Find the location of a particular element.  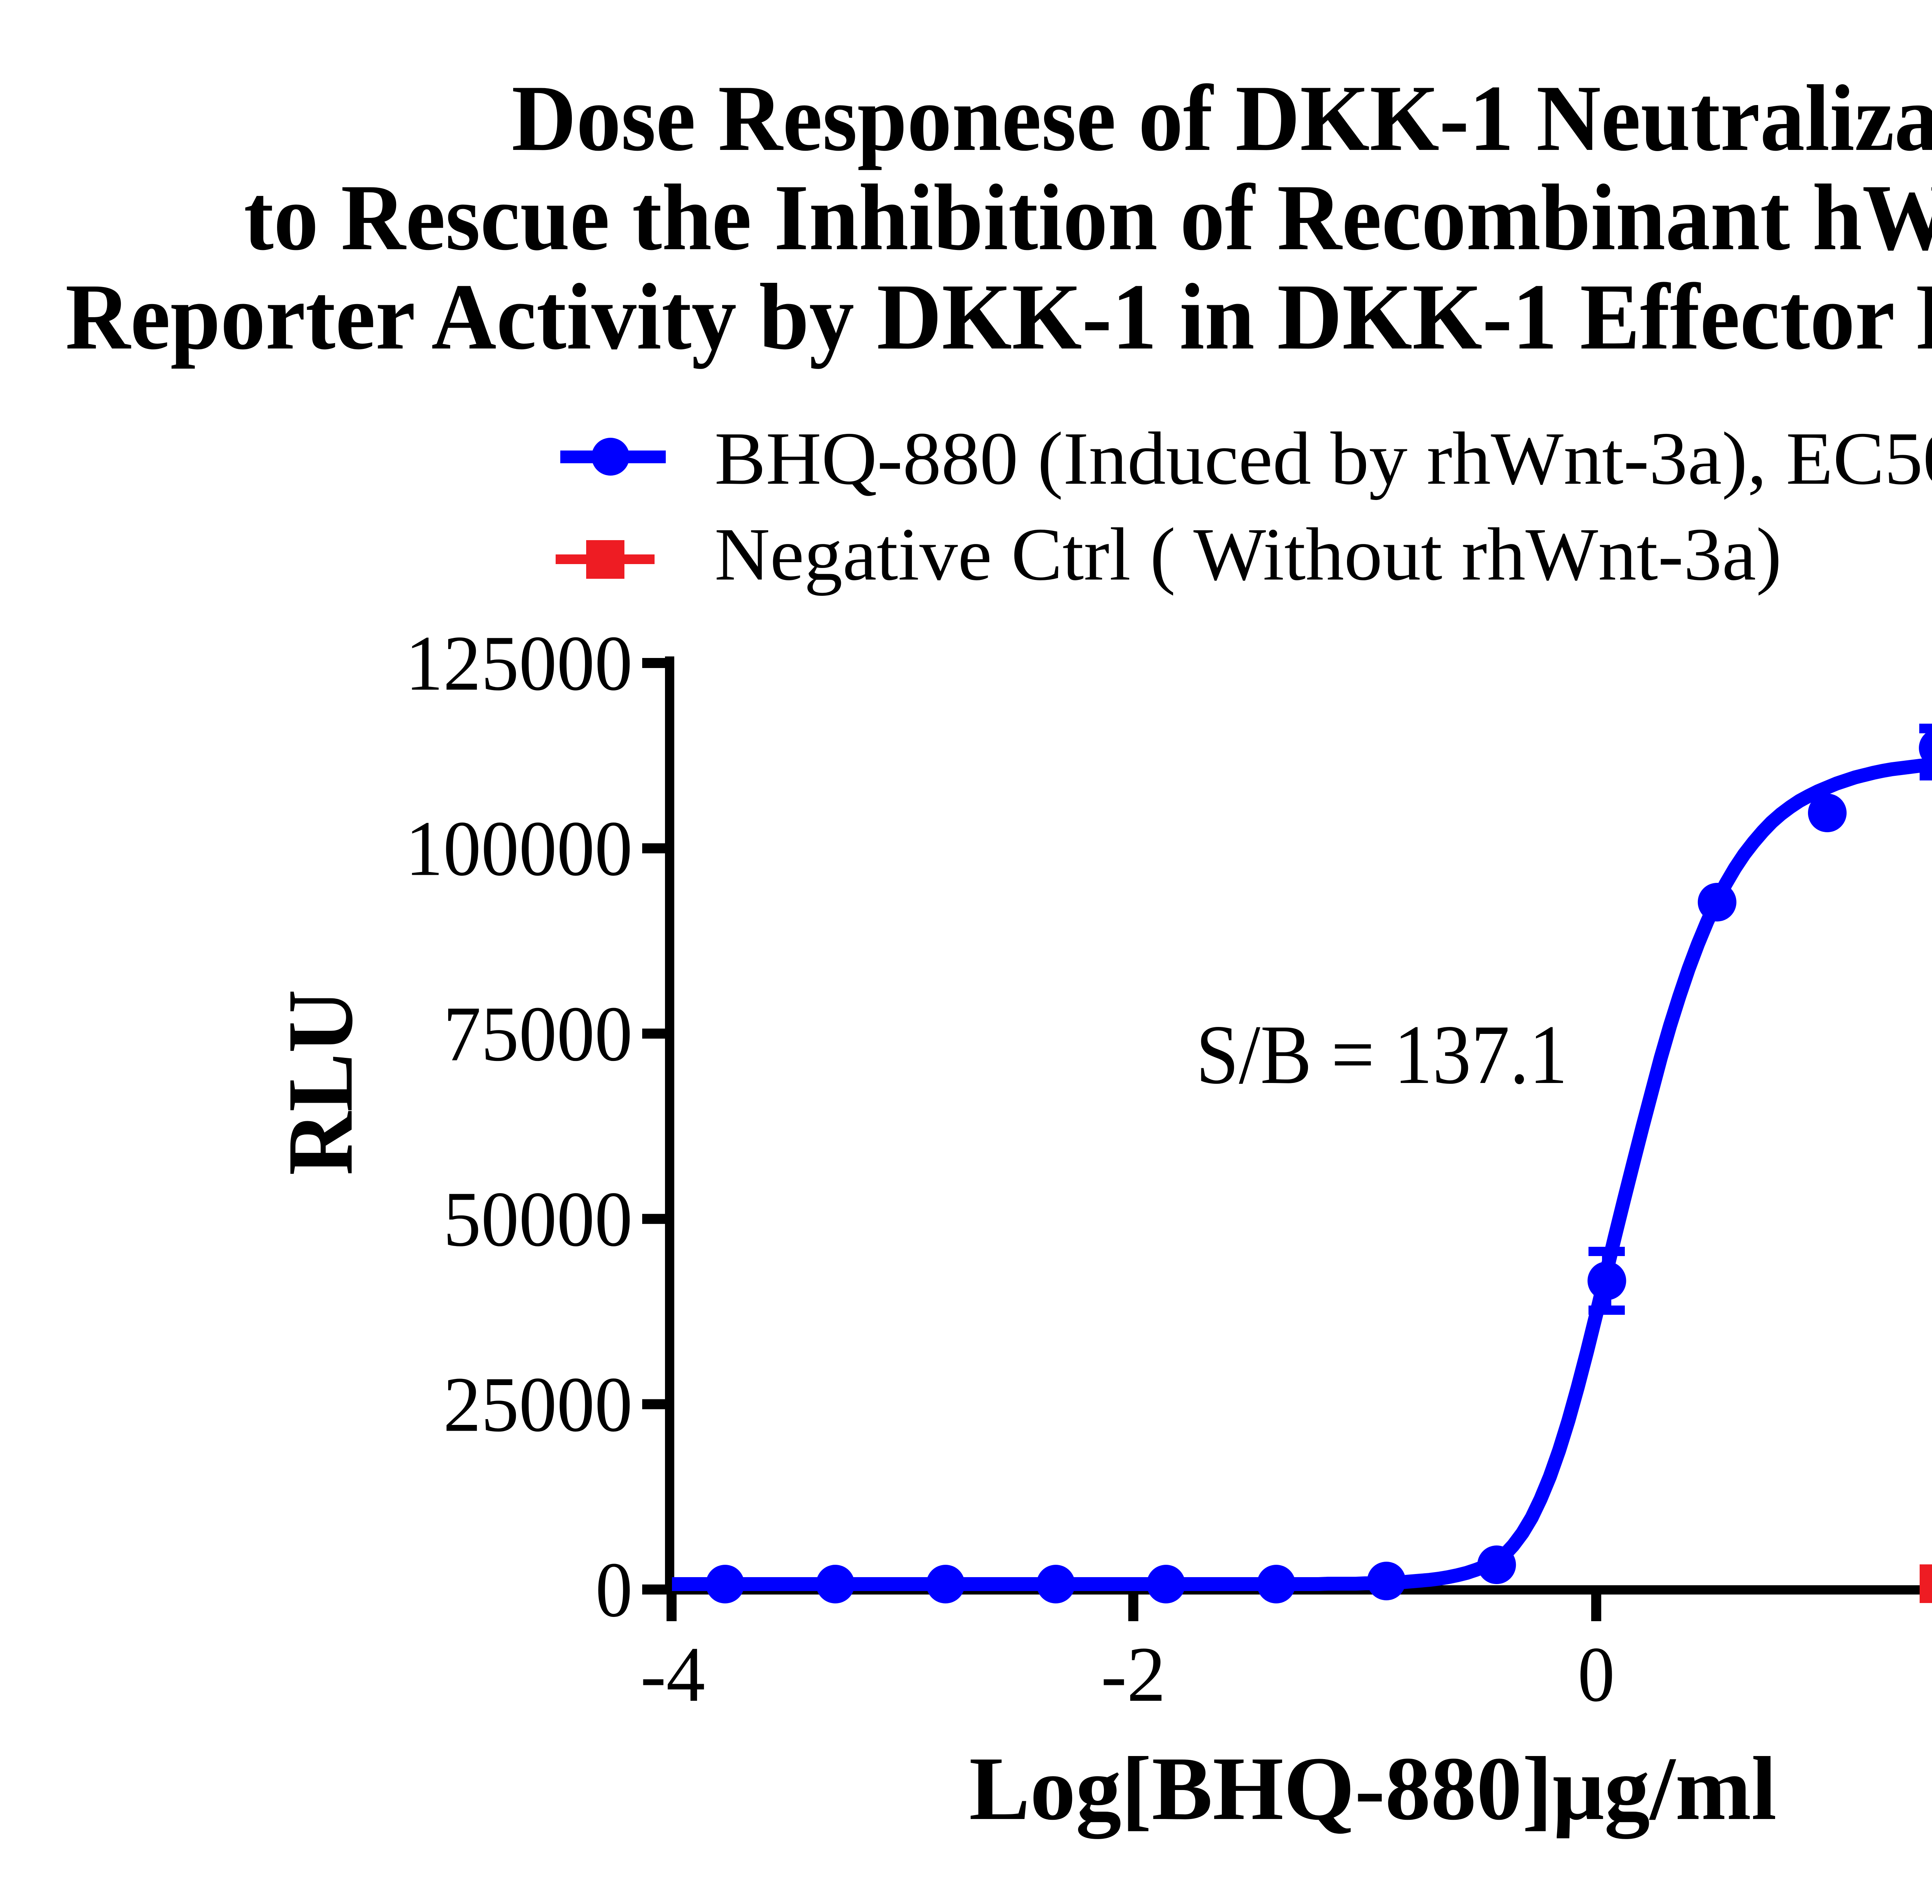

svg-text: S/B = 137.1 is located at coordinates (1382, 1055).